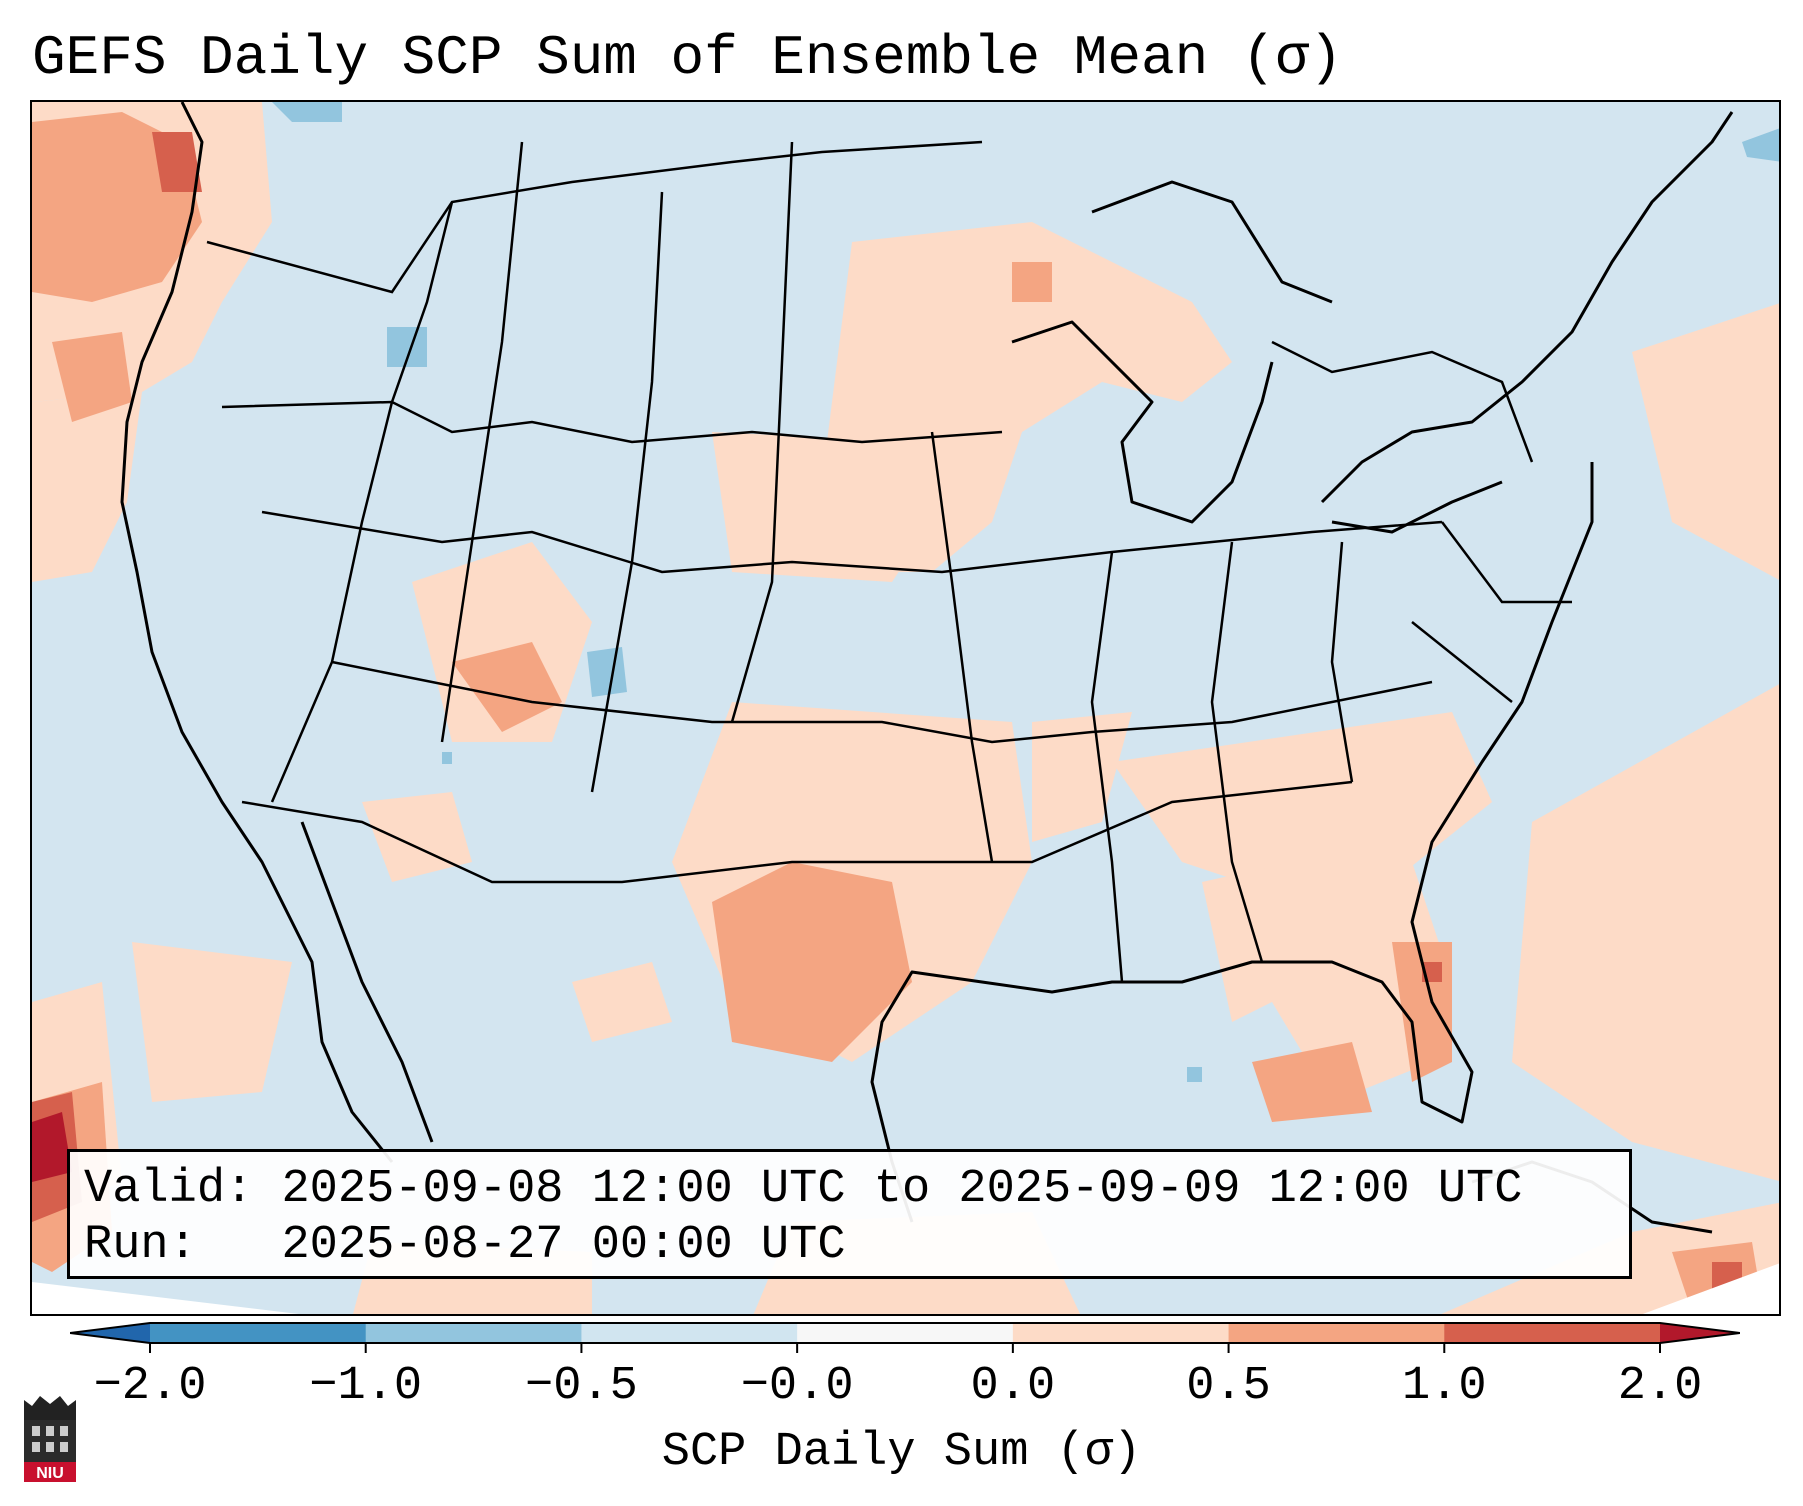 The image size is (1803, 1506). What do you see at coordinates (1700, 1333) in the screenshot?
I see `colorbar-over-arrow` at bounding box center [1700, 1333].